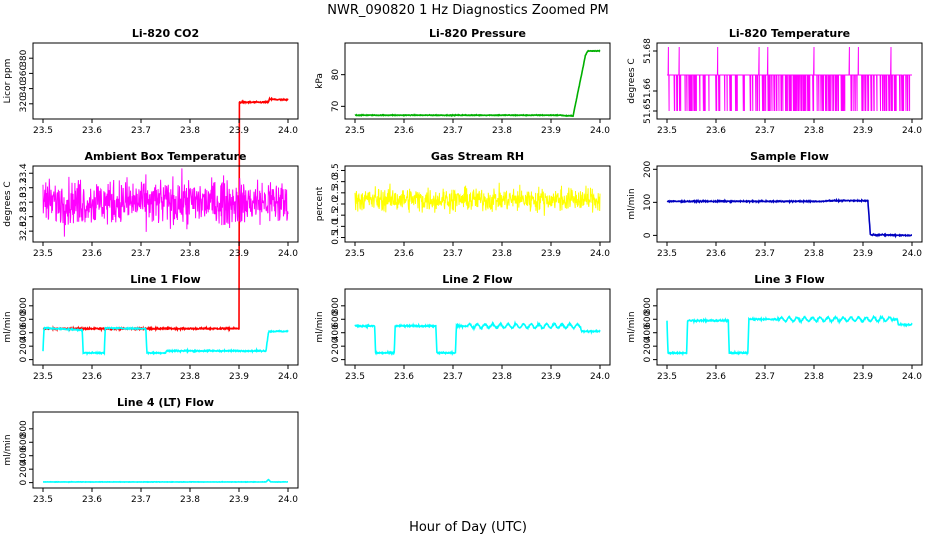  What do you see at coordinates (165, 402) in the screenshot?
I see `panel-title: Line 4 (LT) Flow` at bounding box center [165, 402].